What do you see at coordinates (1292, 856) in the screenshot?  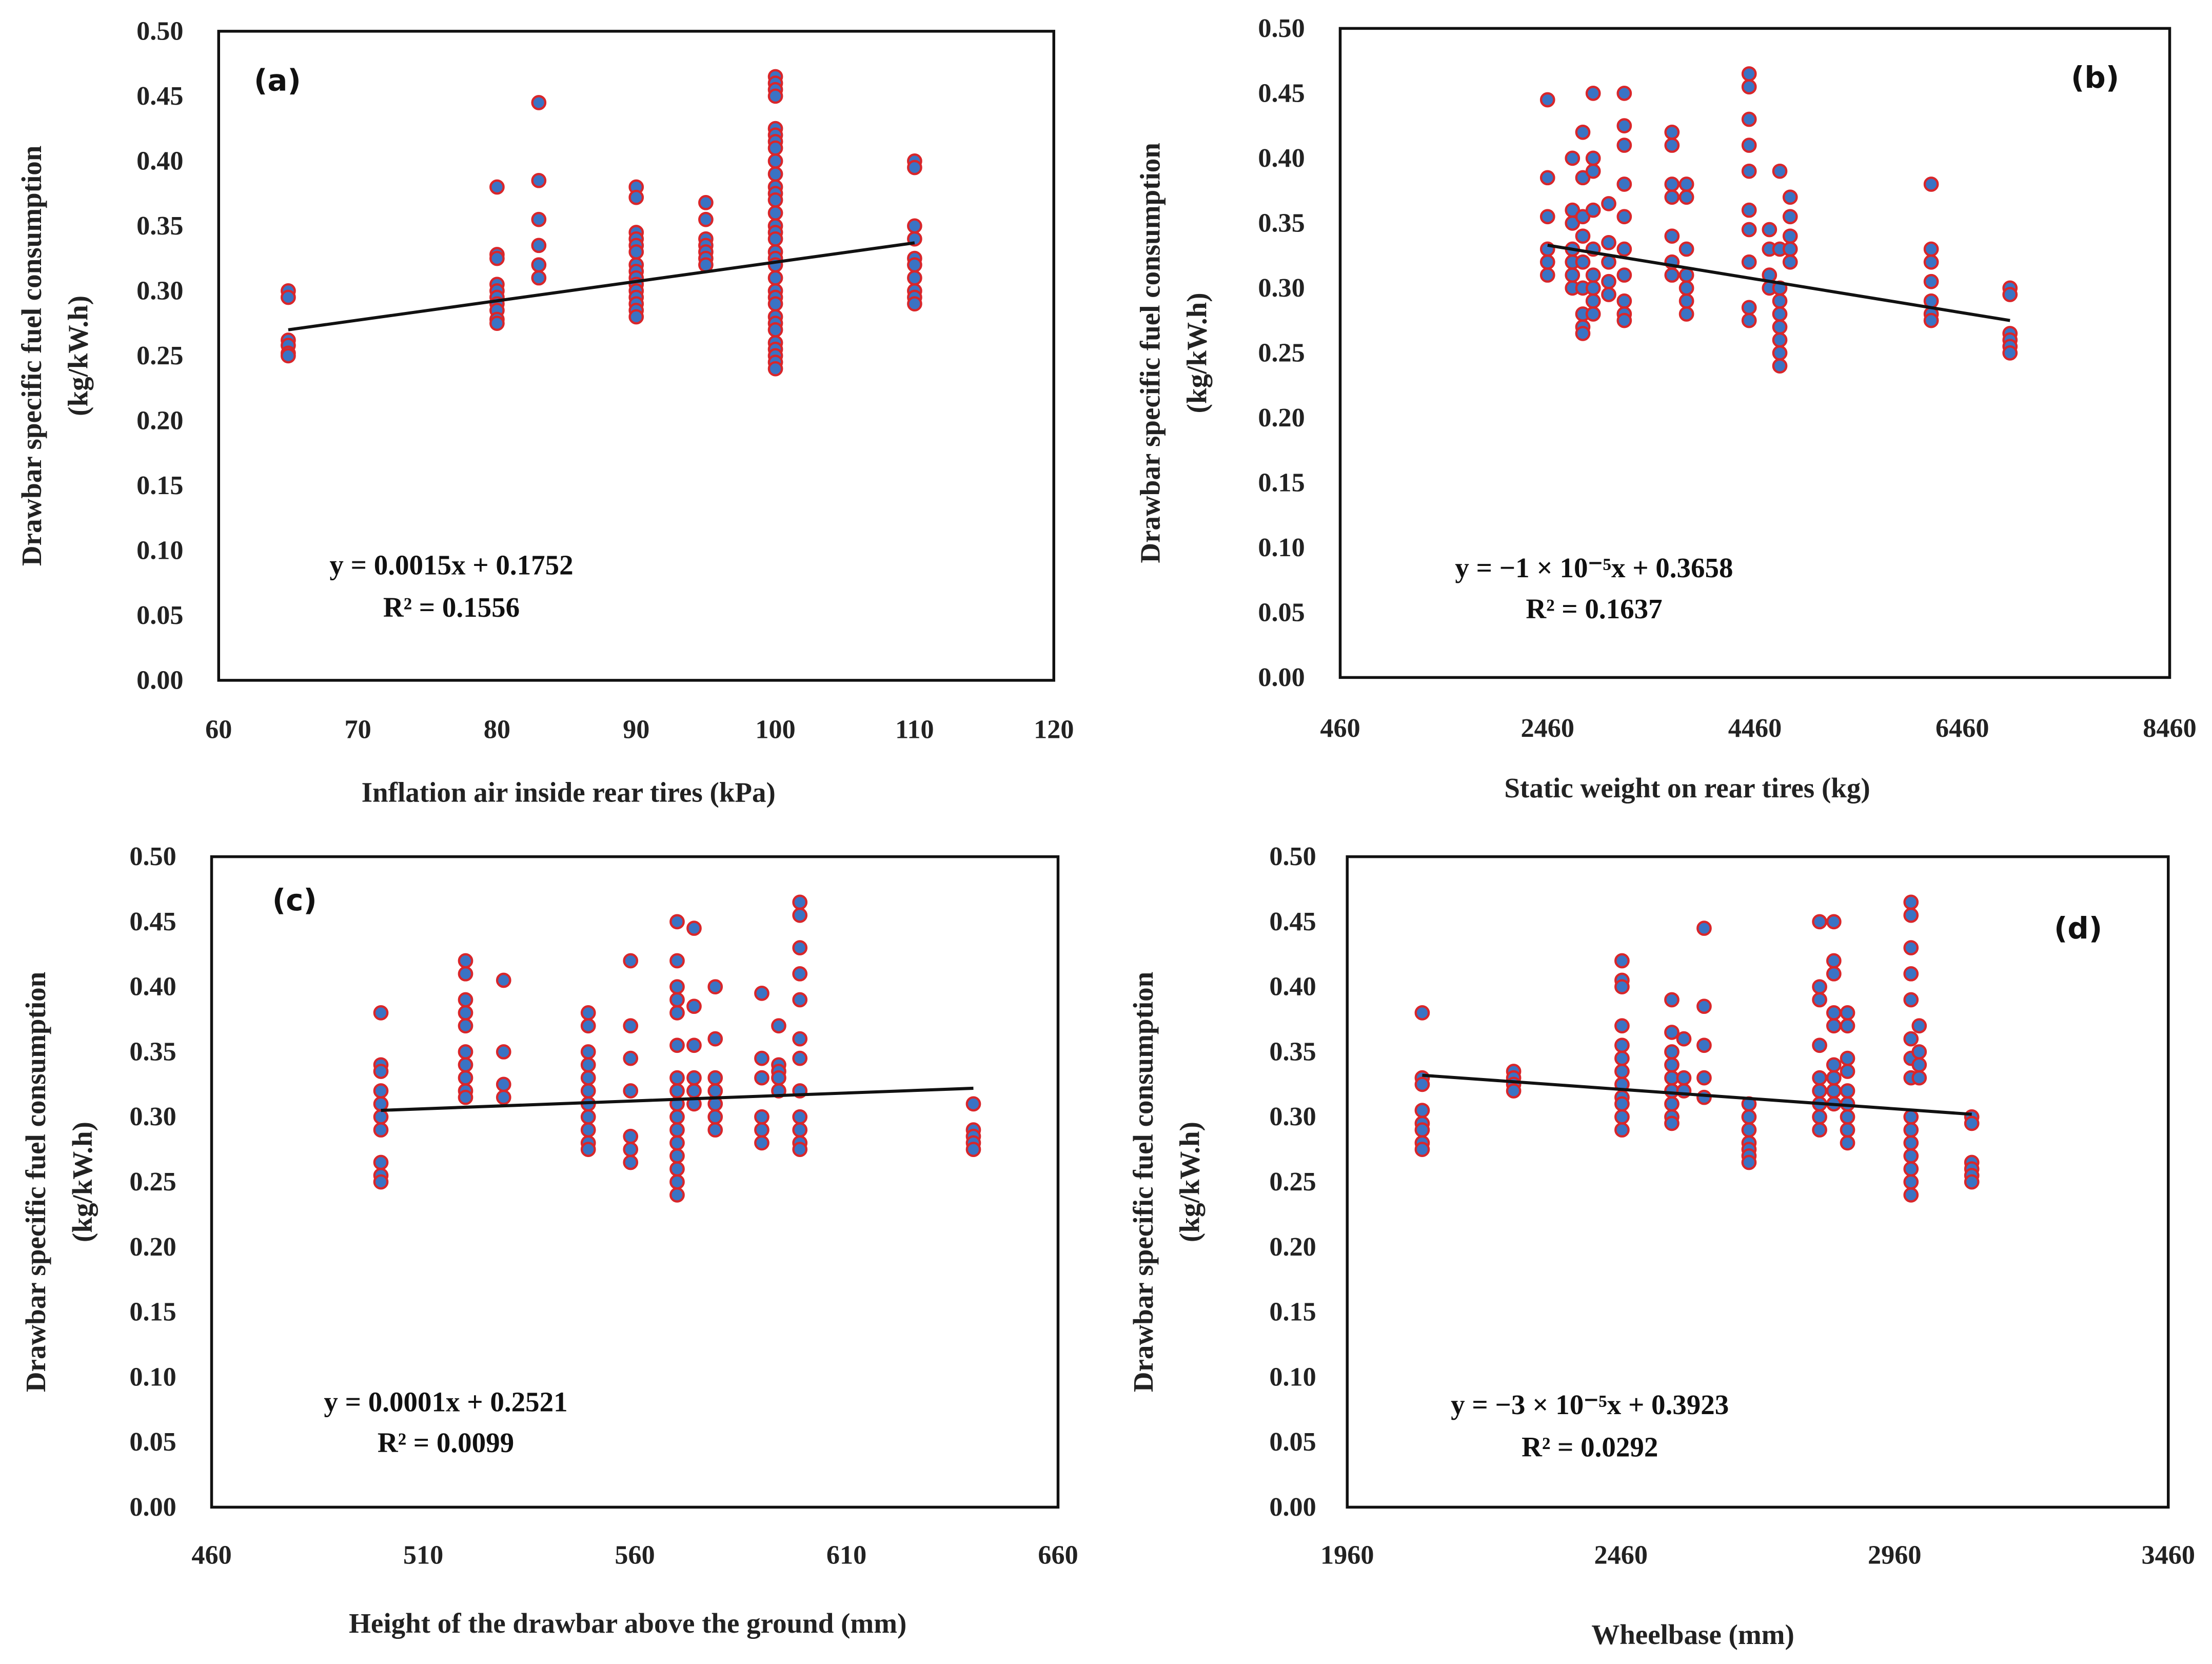 I see `y-tick-label: 0.50` at bounding box center [1292, 856].